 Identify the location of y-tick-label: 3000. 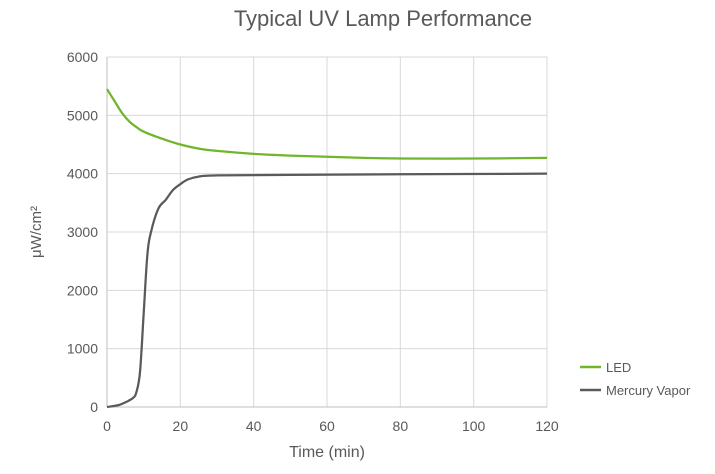
(82, 232).